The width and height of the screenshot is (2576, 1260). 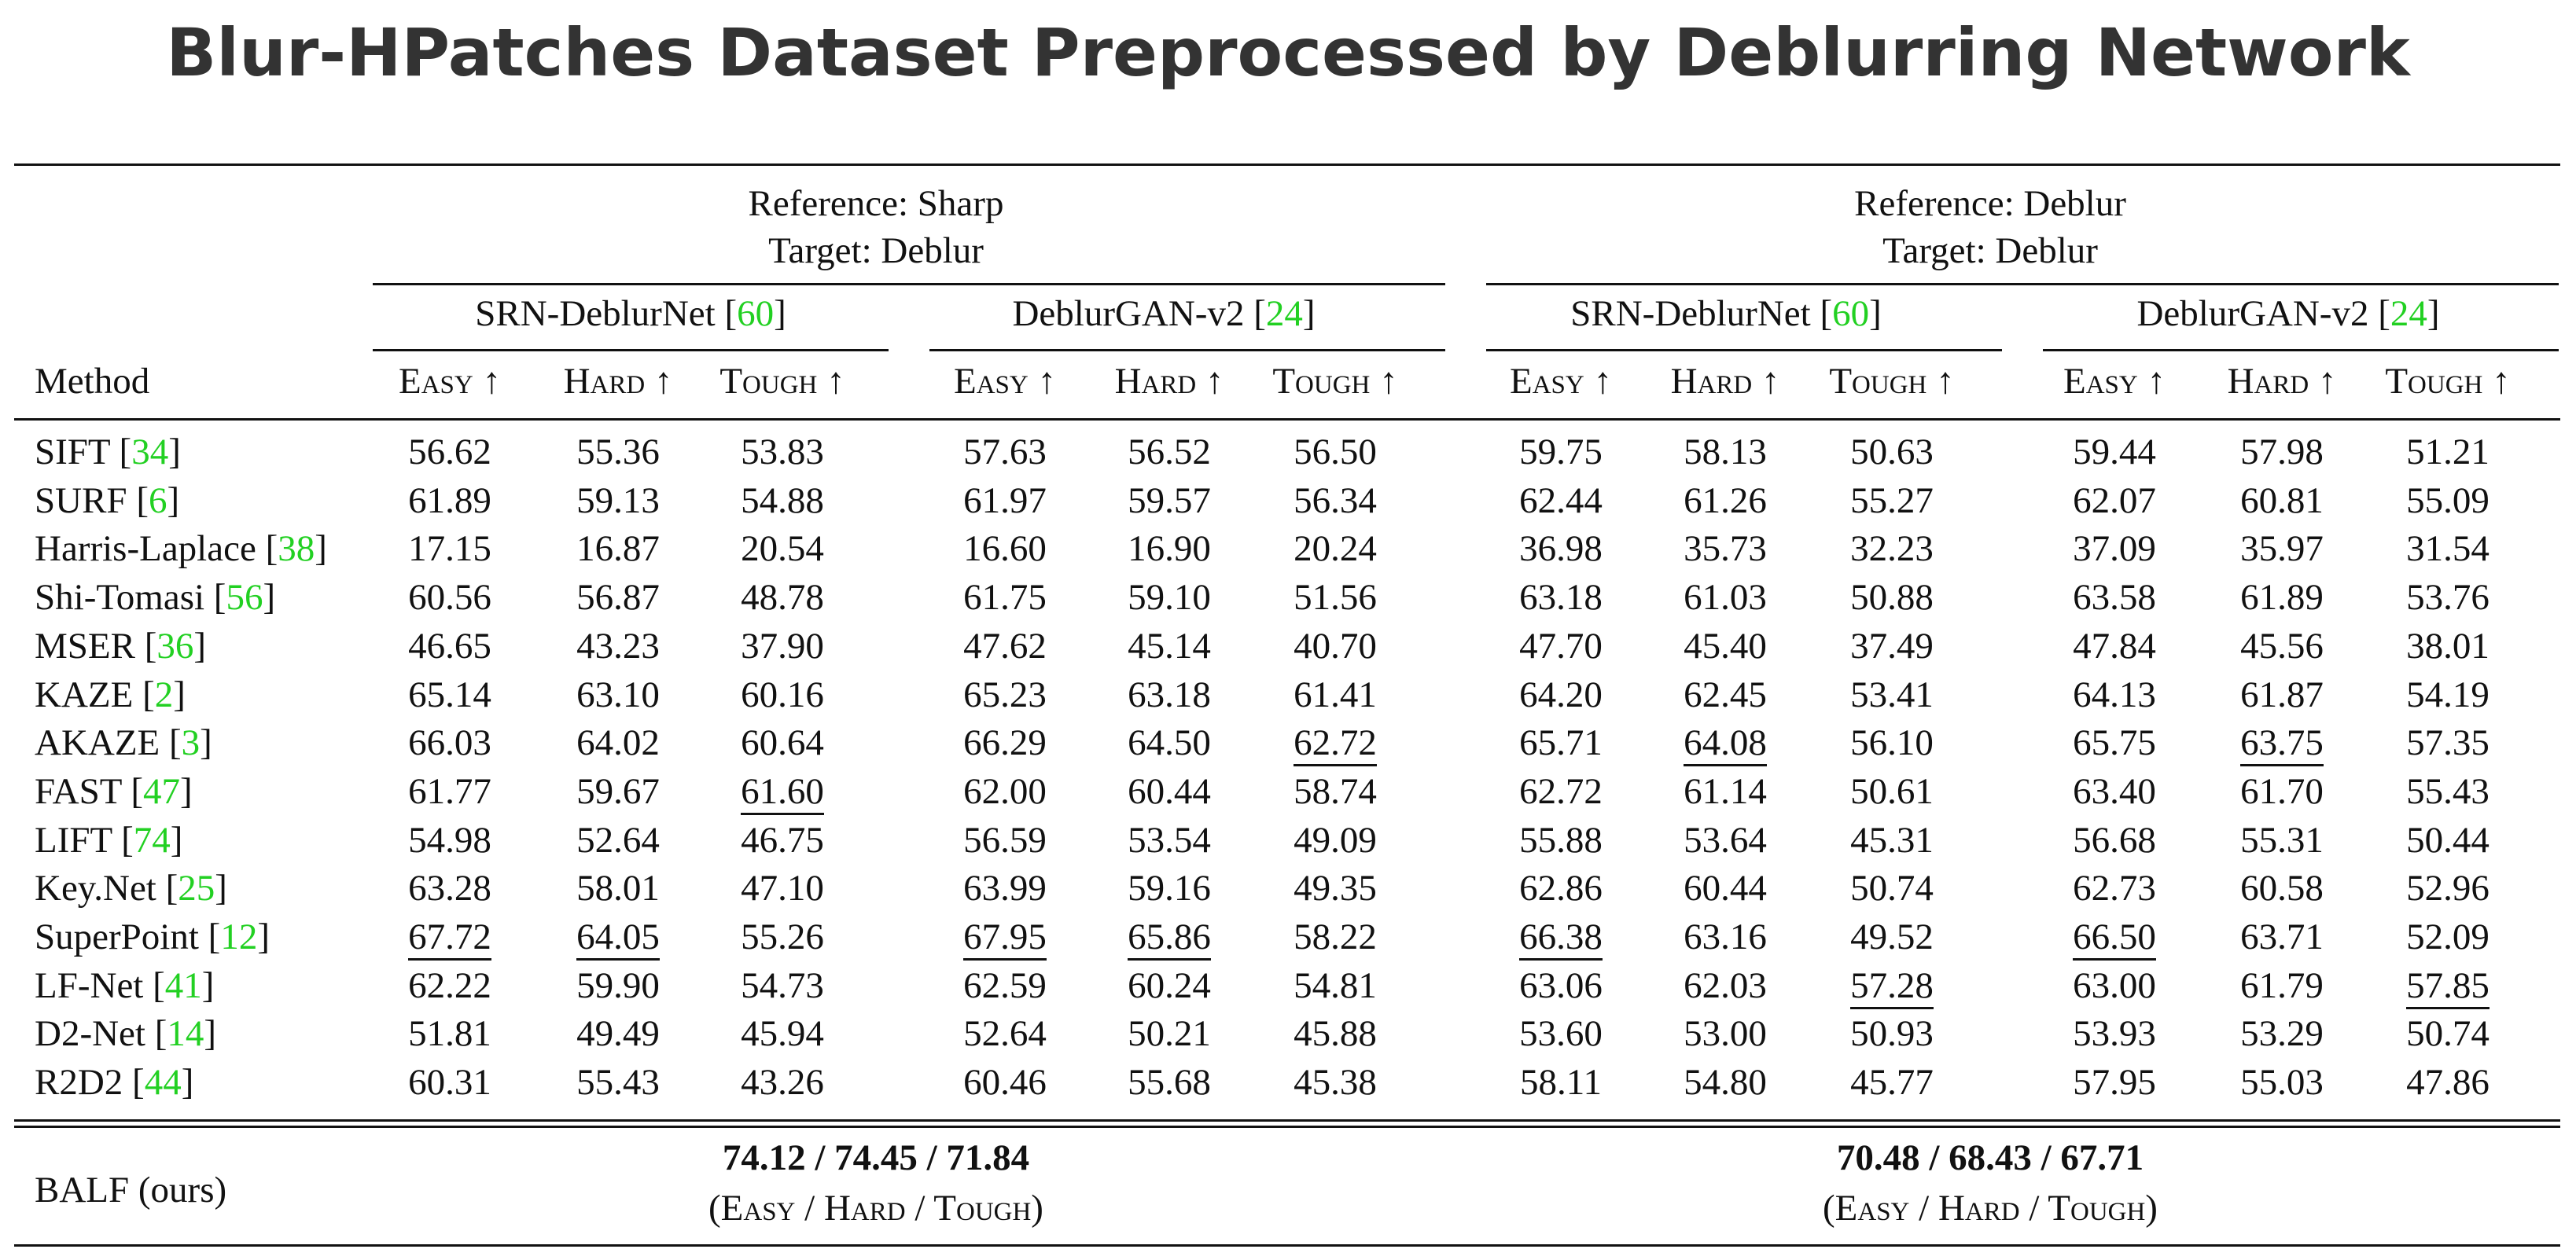 I want to click on score-value: 55.09, so click(x=2448, y=500).